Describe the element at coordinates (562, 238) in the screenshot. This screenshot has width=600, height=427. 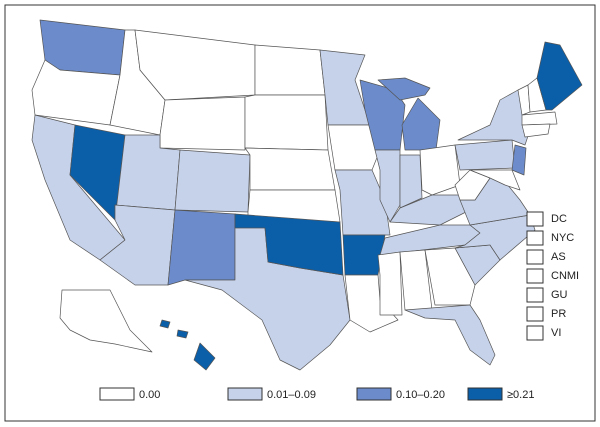
I see `territory-label: NYC` at that location.